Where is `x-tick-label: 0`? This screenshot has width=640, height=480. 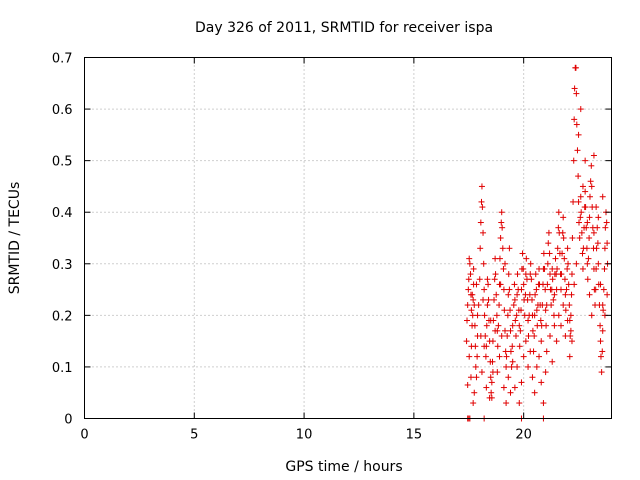
x-tick-label: 0 is located at coordinates (84, 435).